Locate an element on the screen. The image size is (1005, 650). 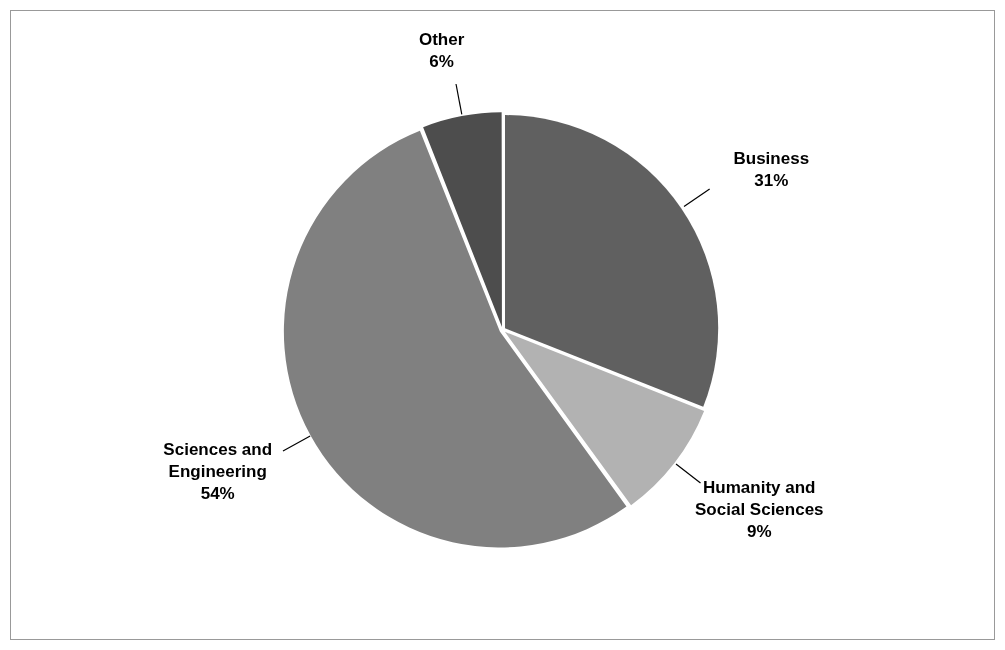
slice-label: Humanity and Social Sciences is located at coordinates (759, 499).